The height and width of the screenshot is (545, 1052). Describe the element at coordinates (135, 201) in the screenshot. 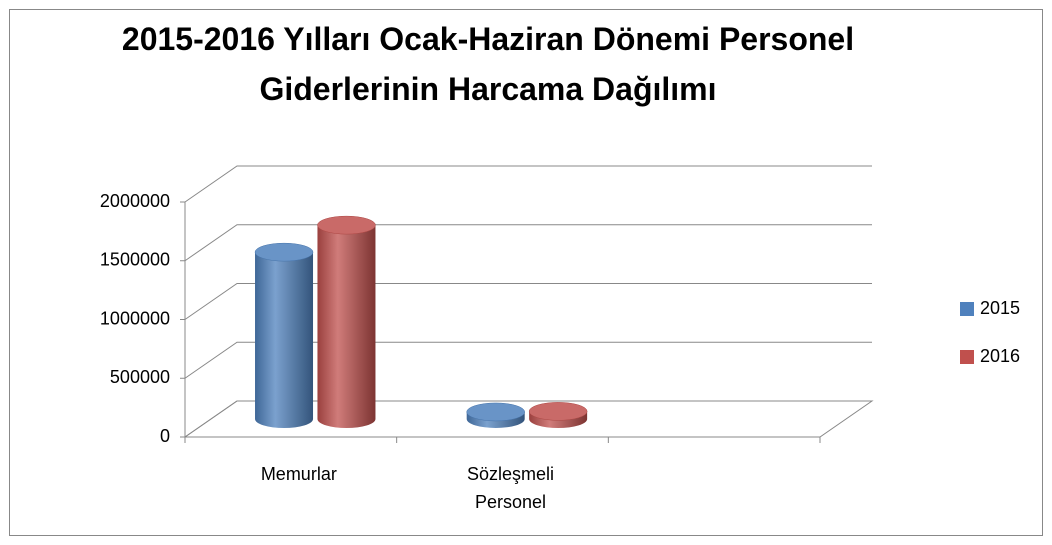

I see `y-tick-label: 2000000` at that location.